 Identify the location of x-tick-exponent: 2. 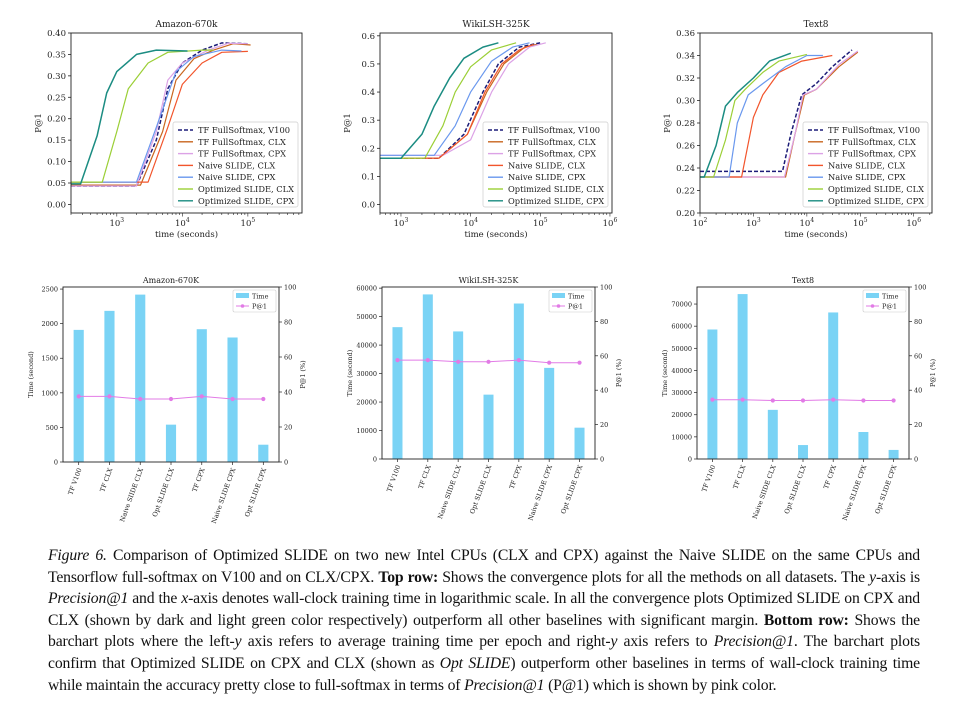
(706, 220).